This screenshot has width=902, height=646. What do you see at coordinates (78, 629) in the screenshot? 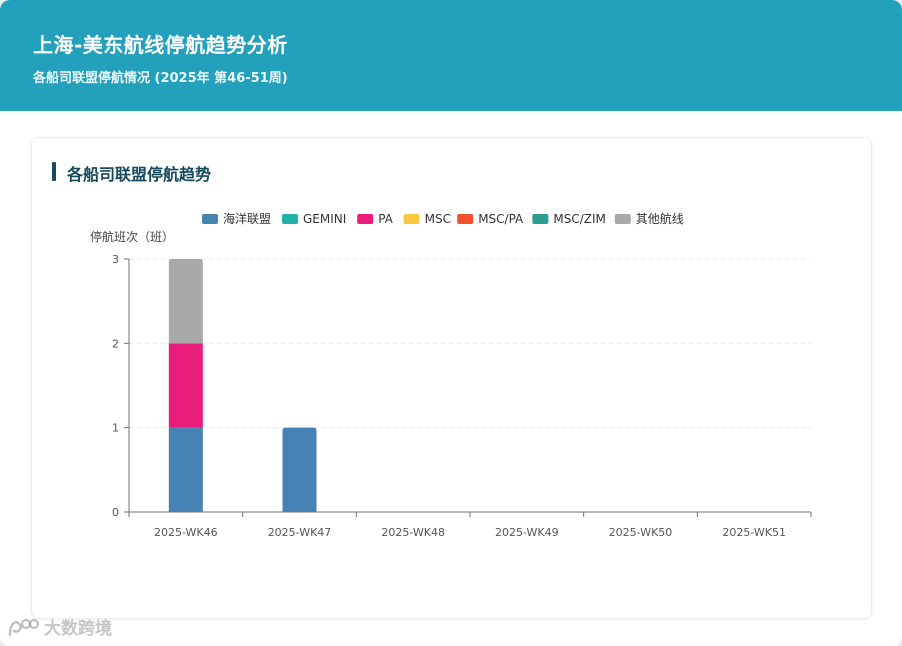
I see `watermark-text: 大数跨境` at bounding box center [78, 629].